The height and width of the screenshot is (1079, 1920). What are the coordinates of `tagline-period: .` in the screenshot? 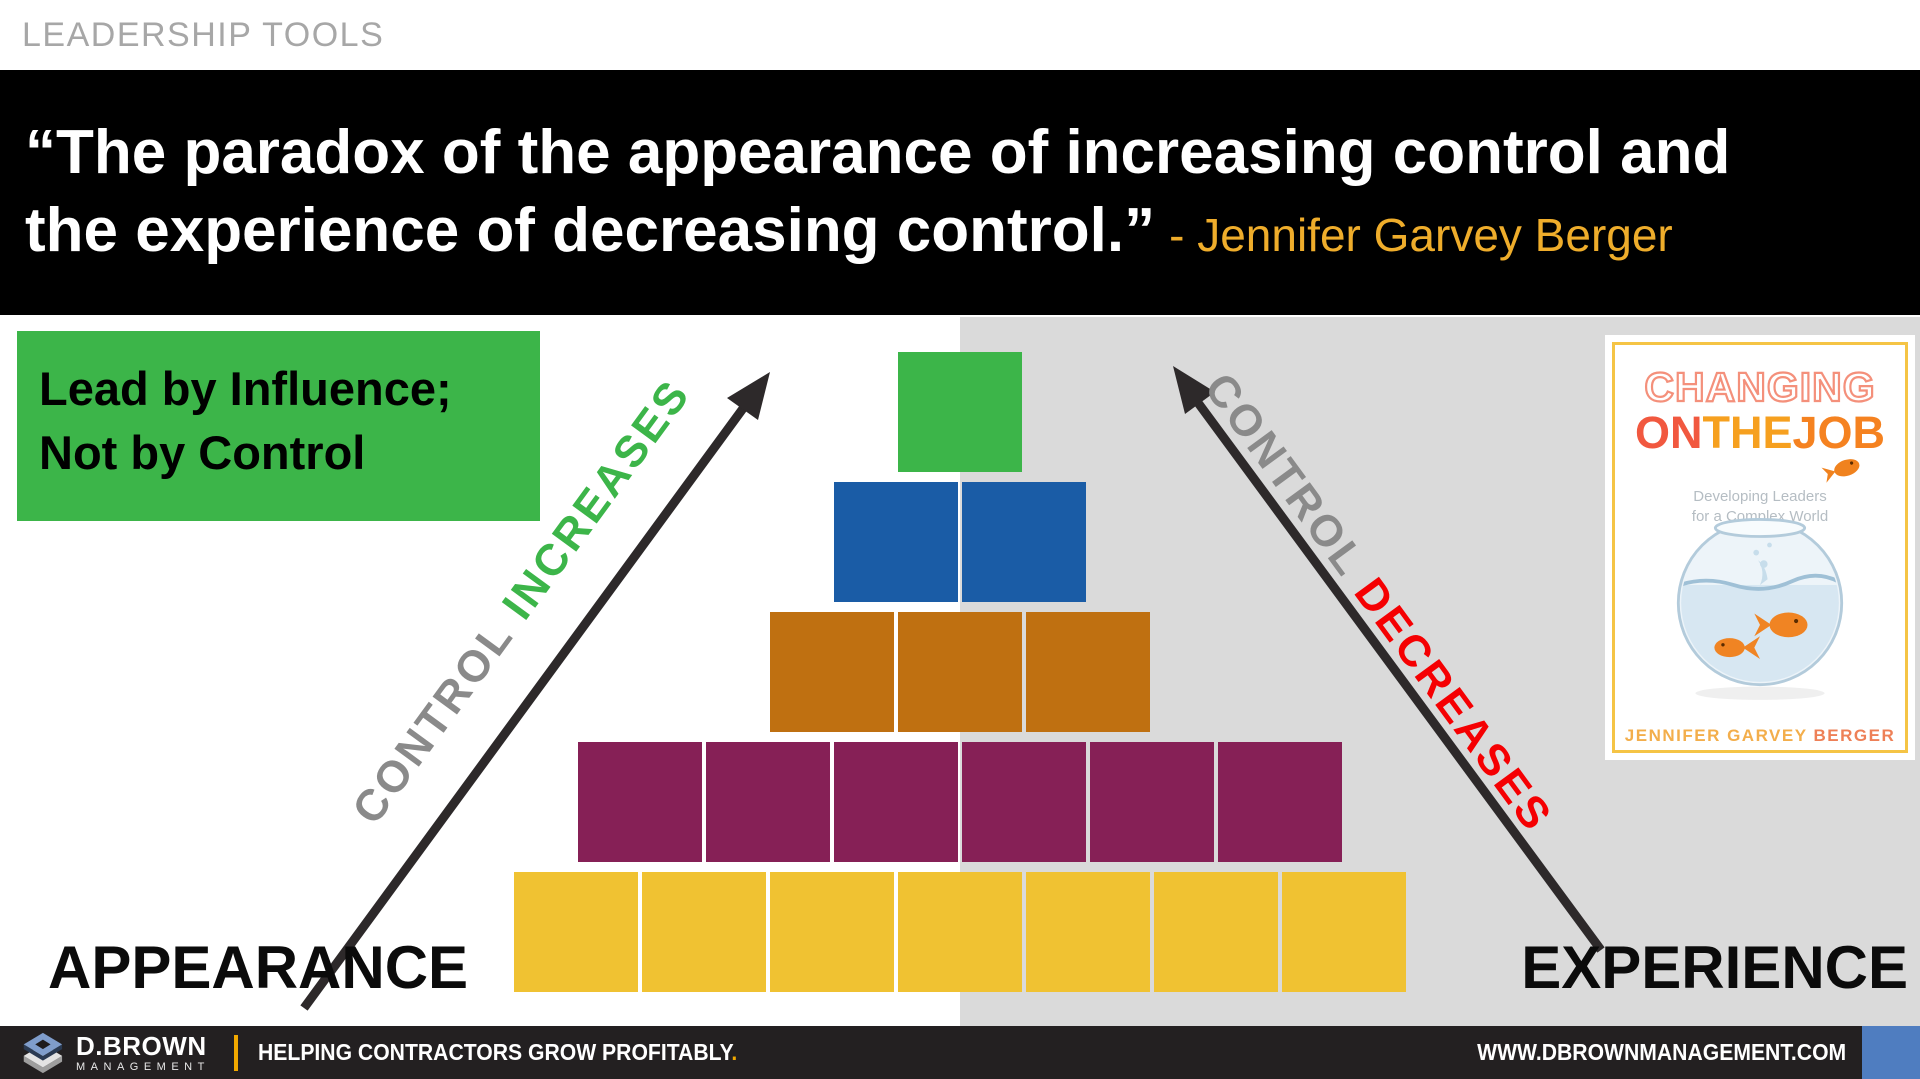 It's located at (734, 1052).